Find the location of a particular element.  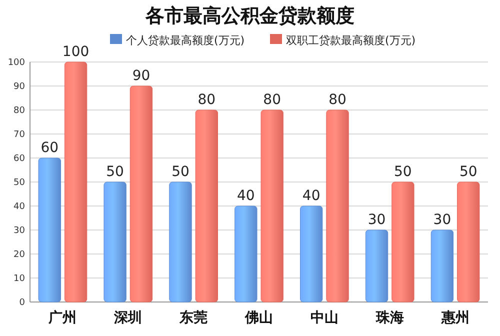

x-tick-label: 广州 is located at coordinates (62, 317).